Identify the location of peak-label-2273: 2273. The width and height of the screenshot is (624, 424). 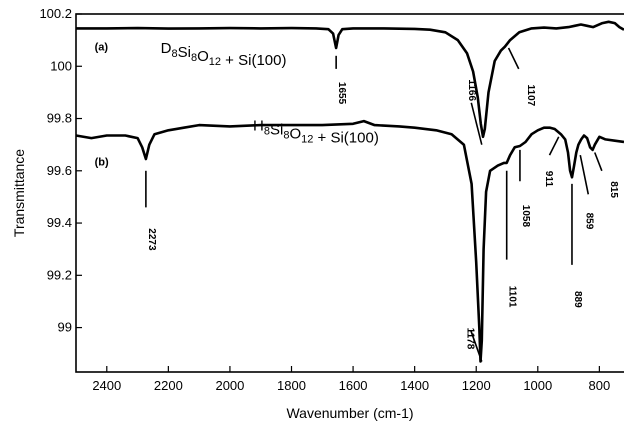
(151, 239).